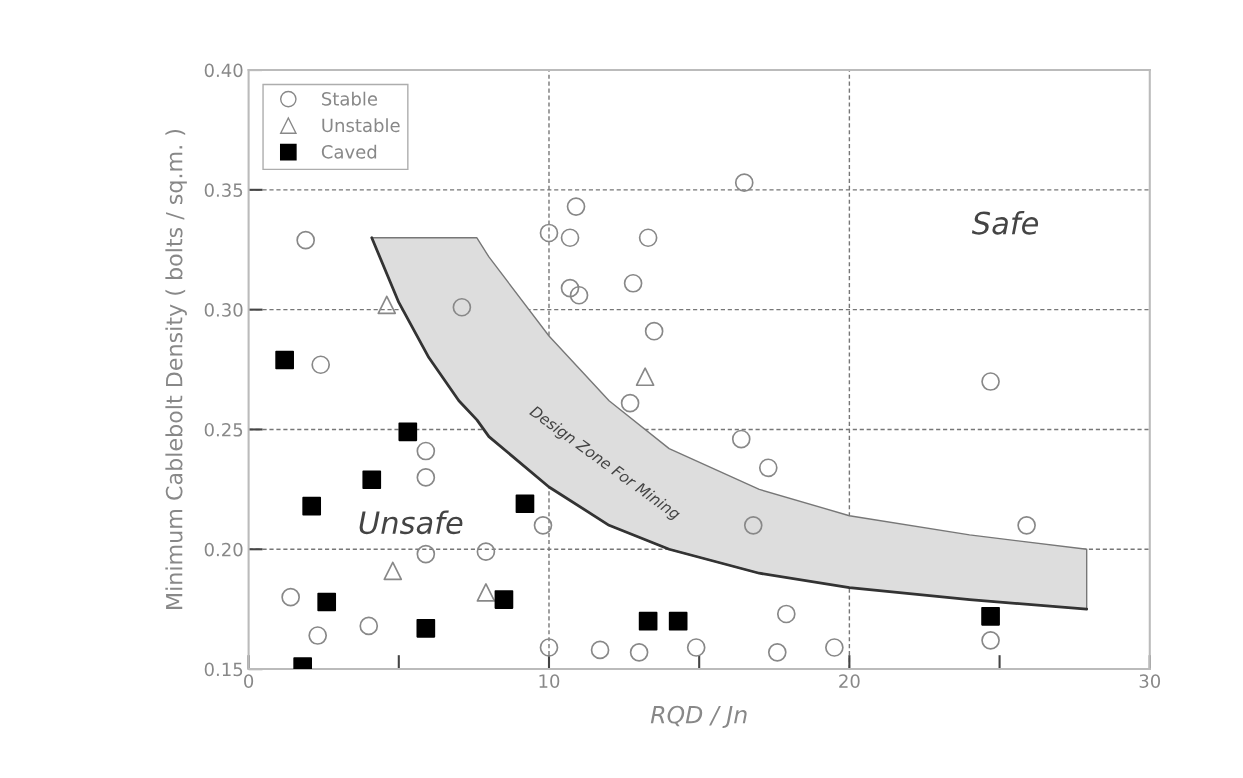  I want to click on y-tick-label: 0.20, so click(223, 549).